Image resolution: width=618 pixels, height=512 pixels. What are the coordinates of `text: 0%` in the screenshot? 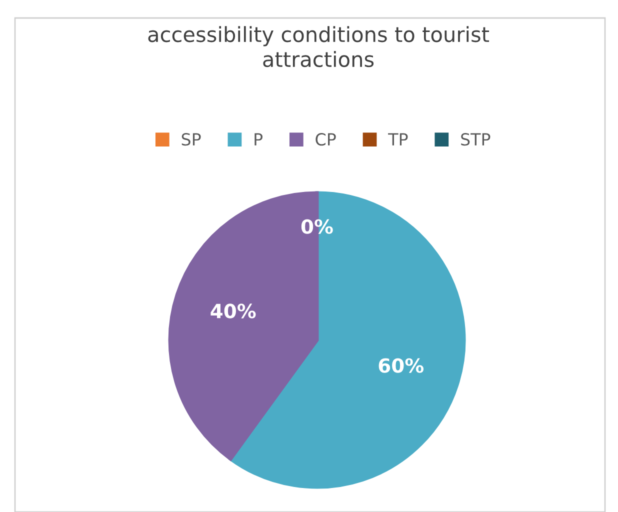 It's located at (317, 226).